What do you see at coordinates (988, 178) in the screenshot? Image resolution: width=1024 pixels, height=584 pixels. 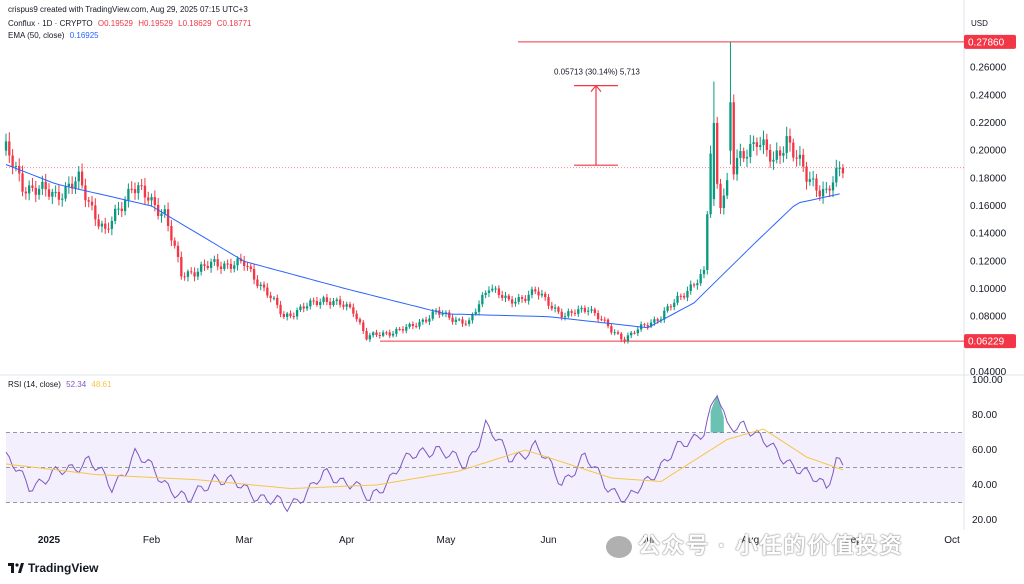 I see `price-tick-label: 0.18000` at bounding box center [988, 178].